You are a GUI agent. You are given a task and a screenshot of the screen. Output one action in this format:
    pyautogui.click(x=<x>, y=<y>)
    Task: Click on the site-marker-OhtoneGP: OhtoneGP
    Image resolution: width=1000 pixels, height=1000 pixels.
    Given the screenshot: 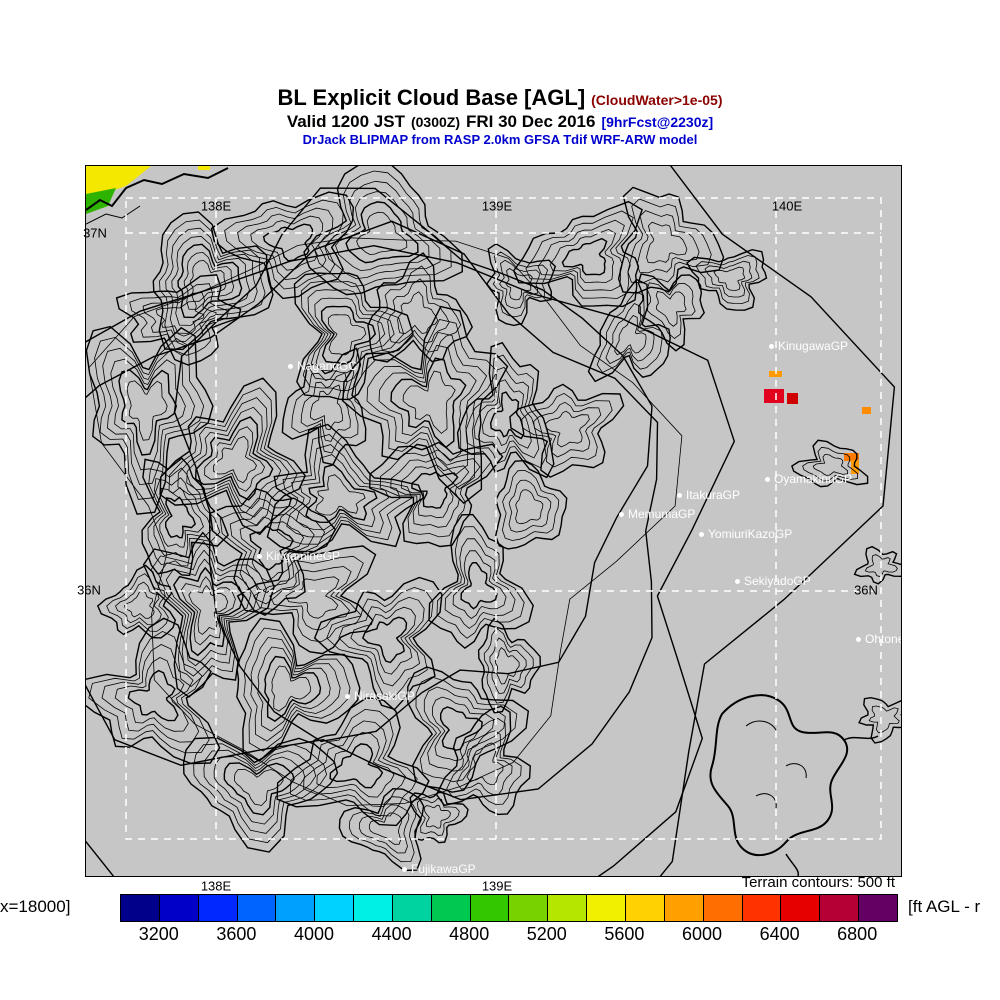 What is the action you would take?
    pyautogui.click(x=878, y=639)
    